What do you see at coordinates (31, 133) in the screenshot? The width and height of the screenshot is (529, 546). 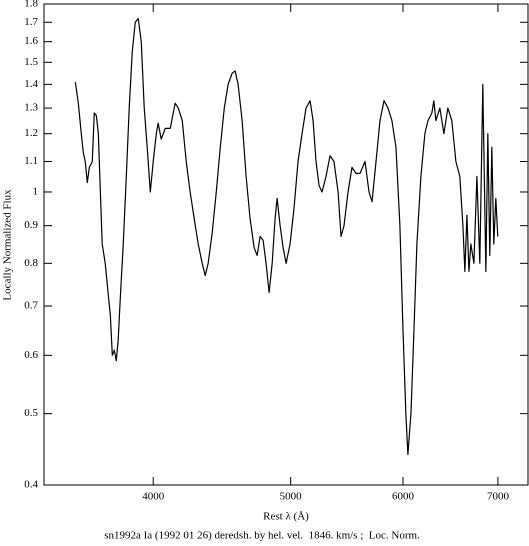 I see `y-tick-label: 1.2` at bounding box center [31, 133].